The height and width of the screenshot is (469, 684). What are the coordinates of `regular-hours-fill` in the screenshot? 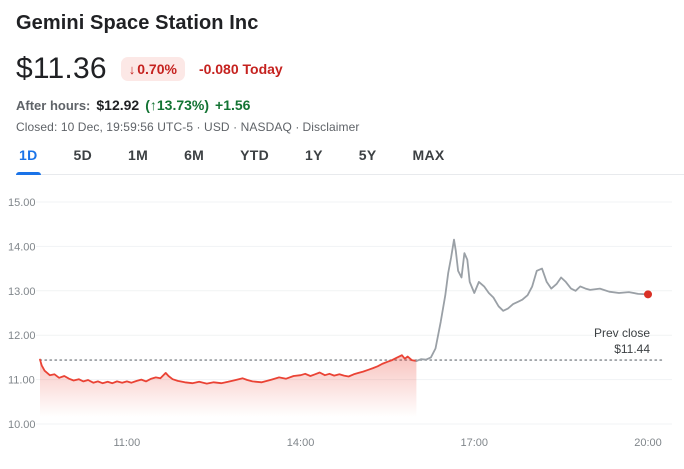 It's located at (228, 389).